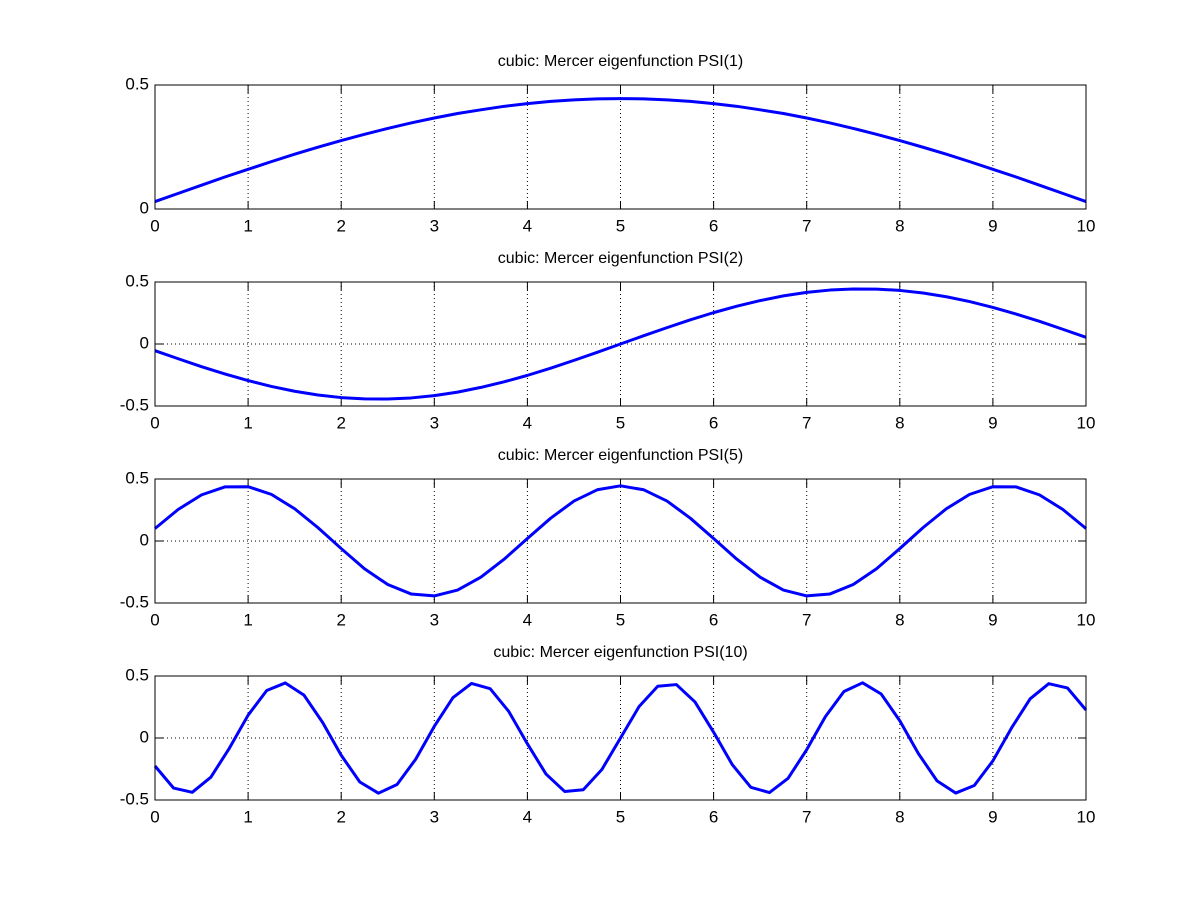 Image resolution: width=1200 pixels, height=900 pixels. What do you see at coordinates (620, 652) in the screenshot?
I see `chart-title: cubic: Mercer eigenfunction PSI(10)` at bounding box center [620, 652].